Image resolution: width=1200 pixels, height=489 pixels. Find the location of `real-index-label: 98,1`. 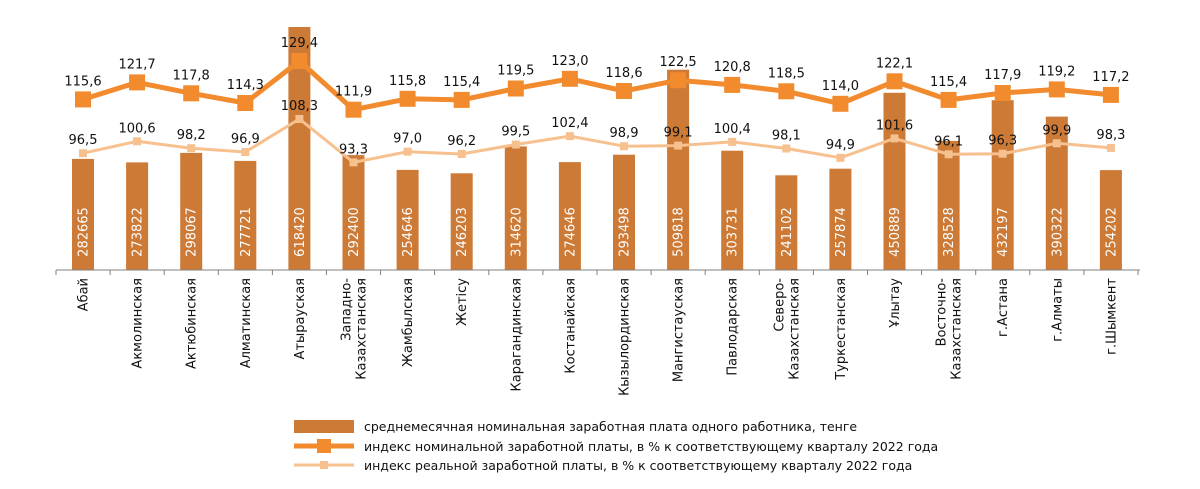

real-index-label: 98,1 is located at coordinates (786, 136).